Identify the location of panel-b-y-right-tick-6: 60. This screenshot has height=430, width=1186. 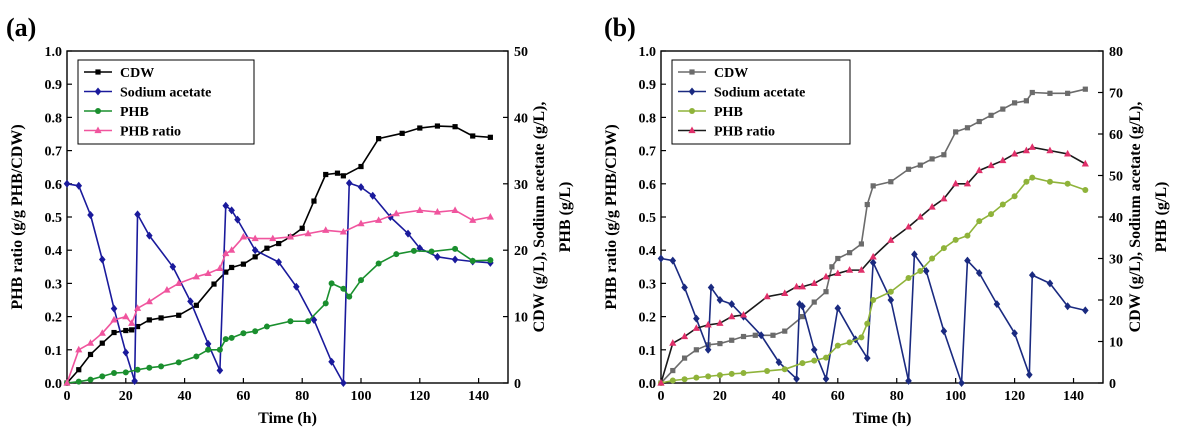
(1116, 135).